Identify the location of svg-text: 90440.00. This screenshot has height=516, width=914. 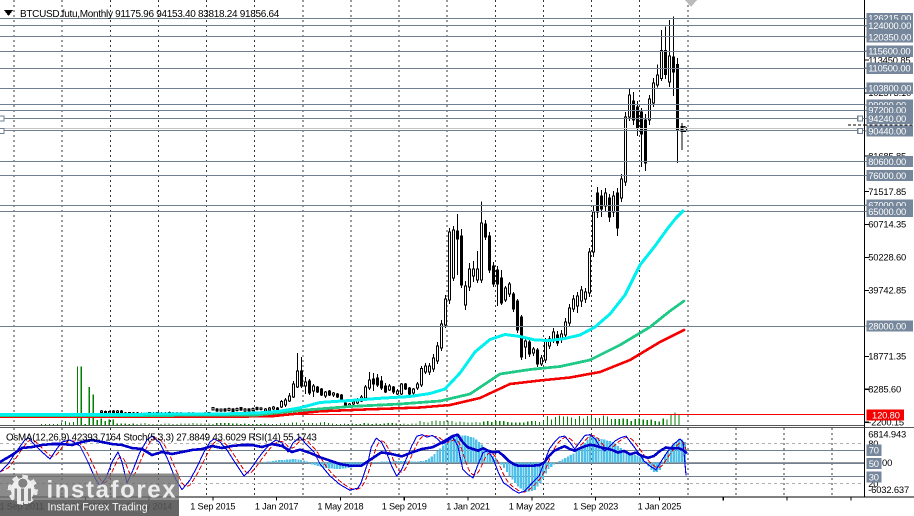
(887, 130).